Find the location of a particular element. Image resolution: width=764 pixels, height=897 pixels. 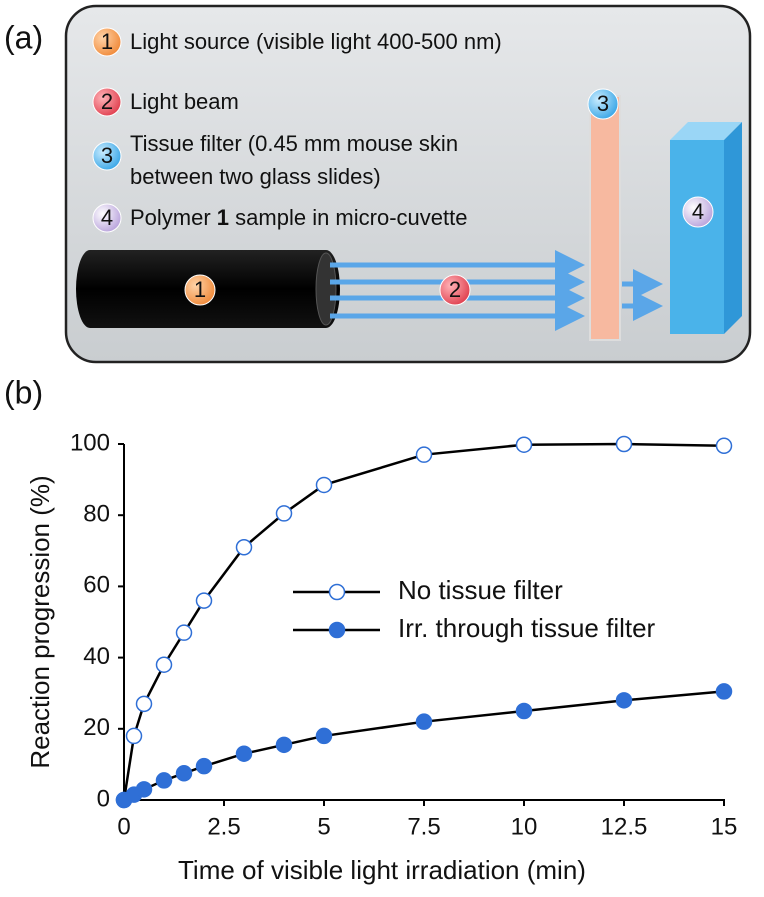

text-part: sample in micro-cuvette is located at coordinates (348, 217).